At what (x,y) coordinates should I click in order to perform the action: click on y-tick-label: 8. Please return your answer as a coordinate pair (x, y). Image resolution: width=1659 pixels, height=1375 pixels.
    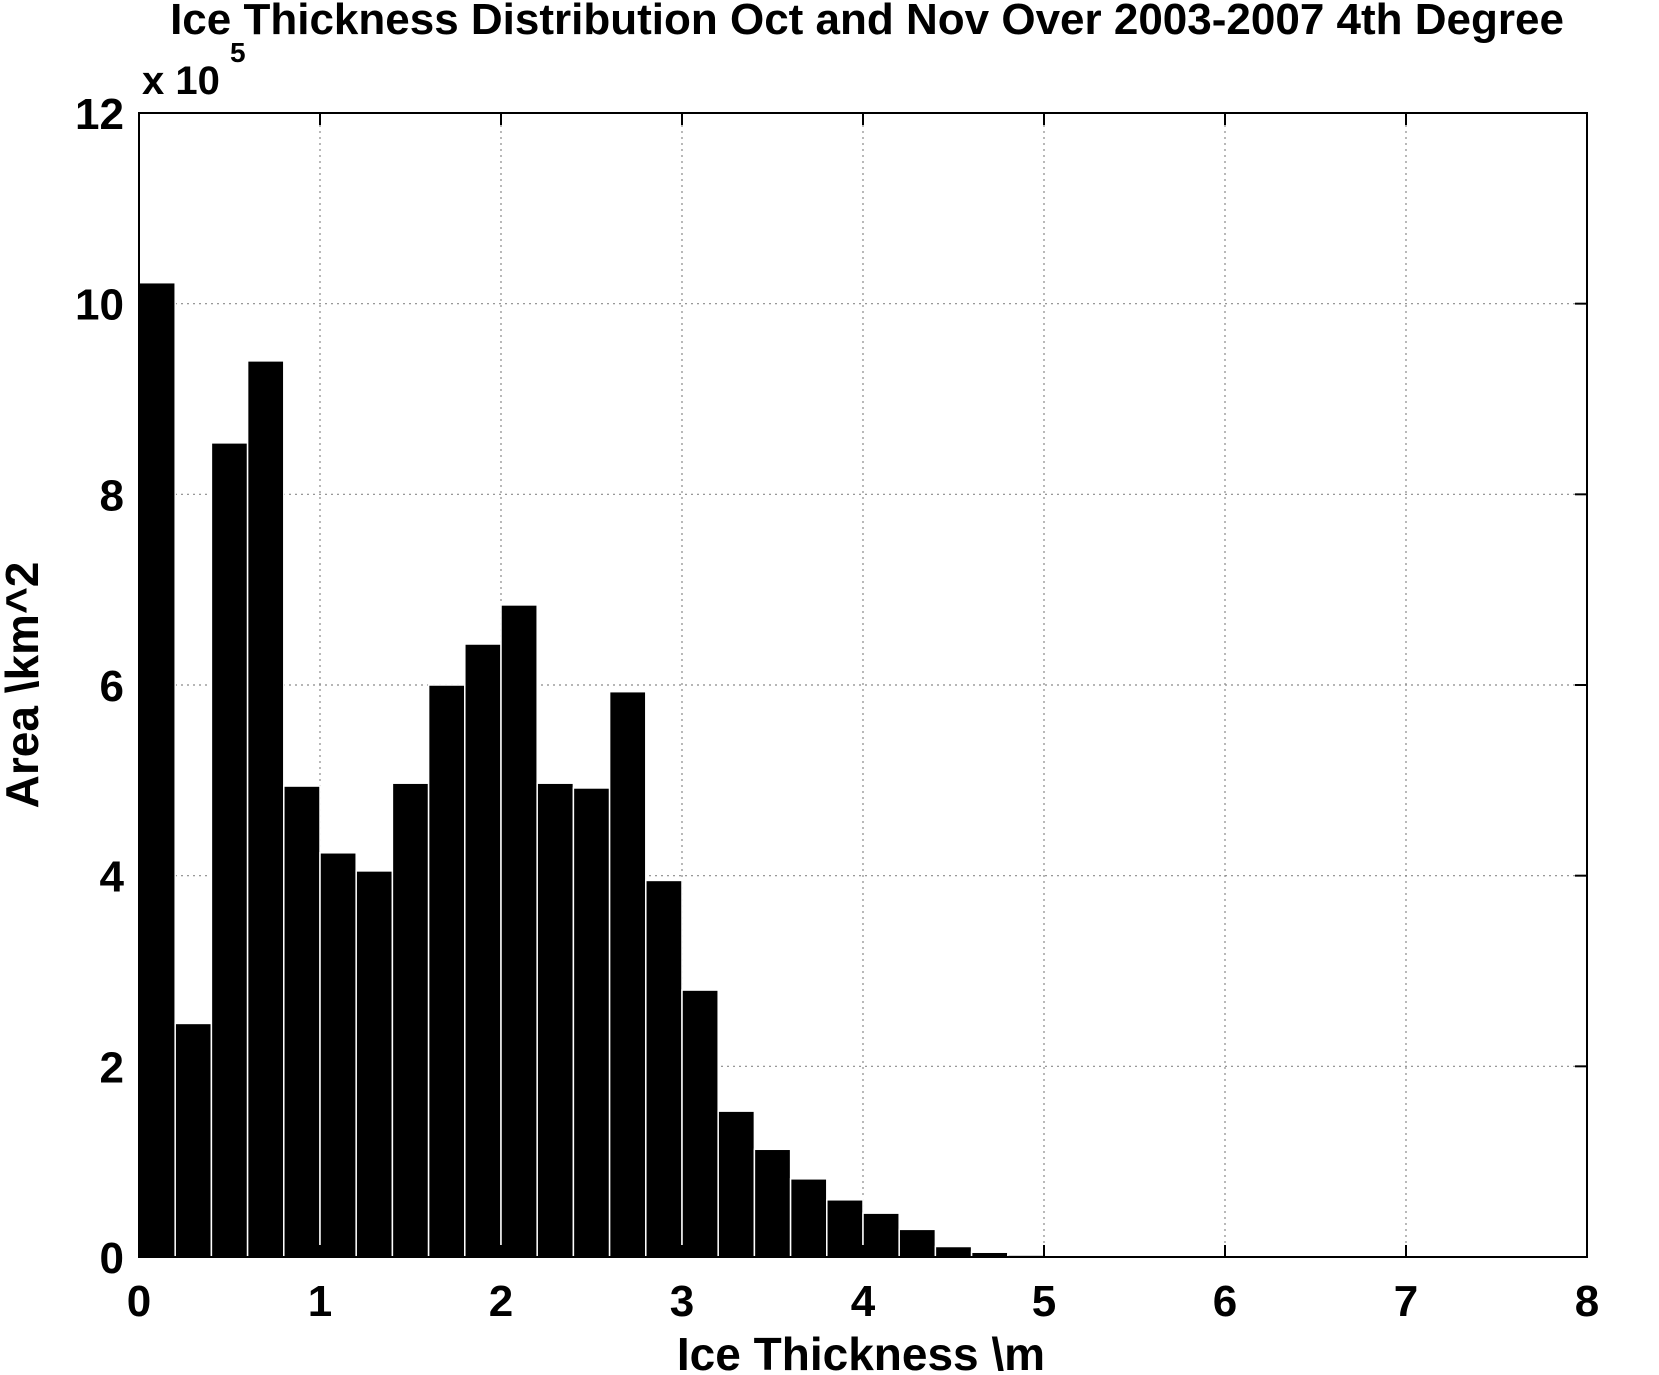
    Looking at the image, I should click on (112, 495).